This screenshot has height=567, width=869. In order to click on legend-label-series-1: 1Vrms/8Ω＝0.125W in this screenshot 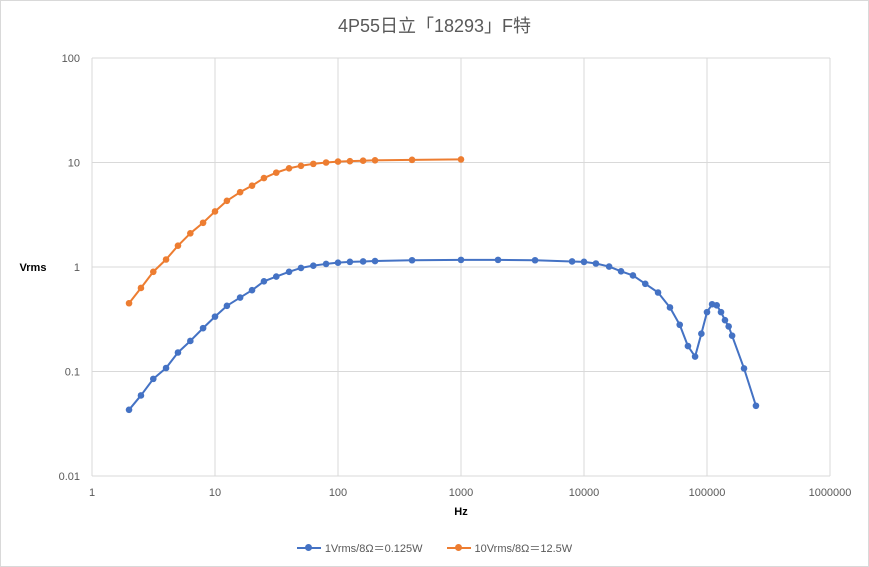, I will do `click(373, 549)`.